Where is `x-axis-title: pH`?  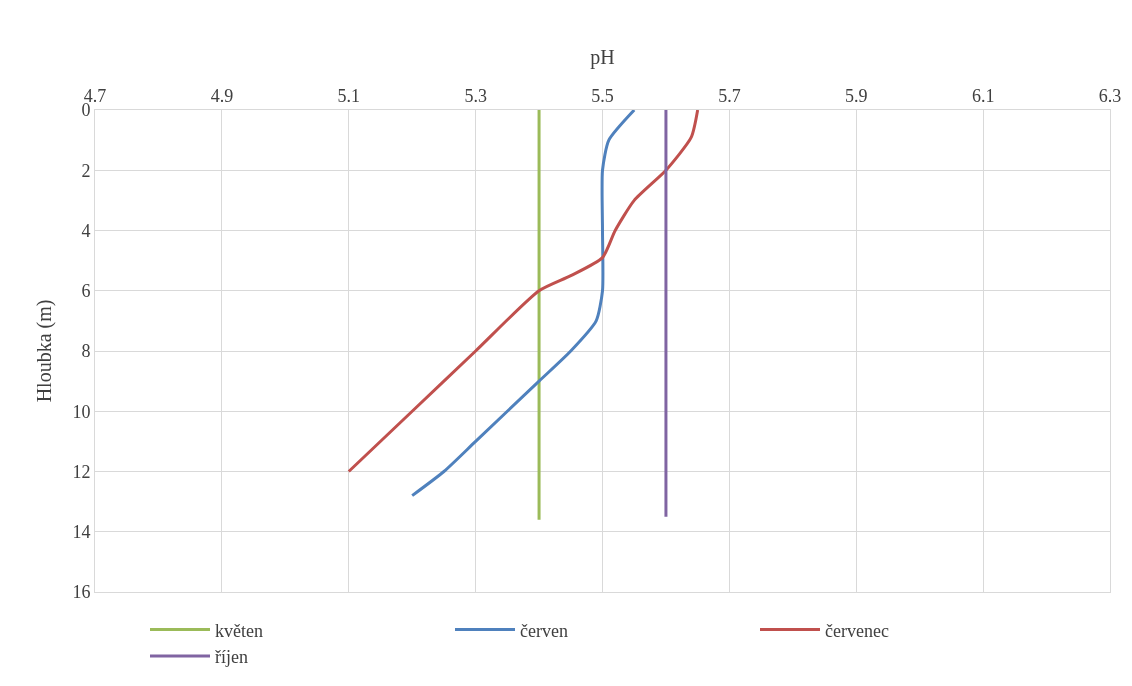
x-axis-title: pH is located at coordinates (602, 58).